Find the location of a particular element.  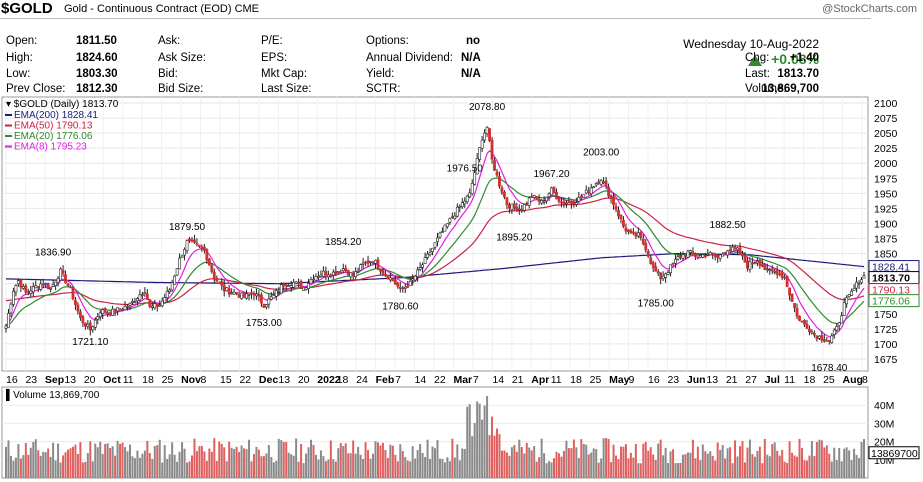

yield-label: Yield: is located at coordinates (380, 74).